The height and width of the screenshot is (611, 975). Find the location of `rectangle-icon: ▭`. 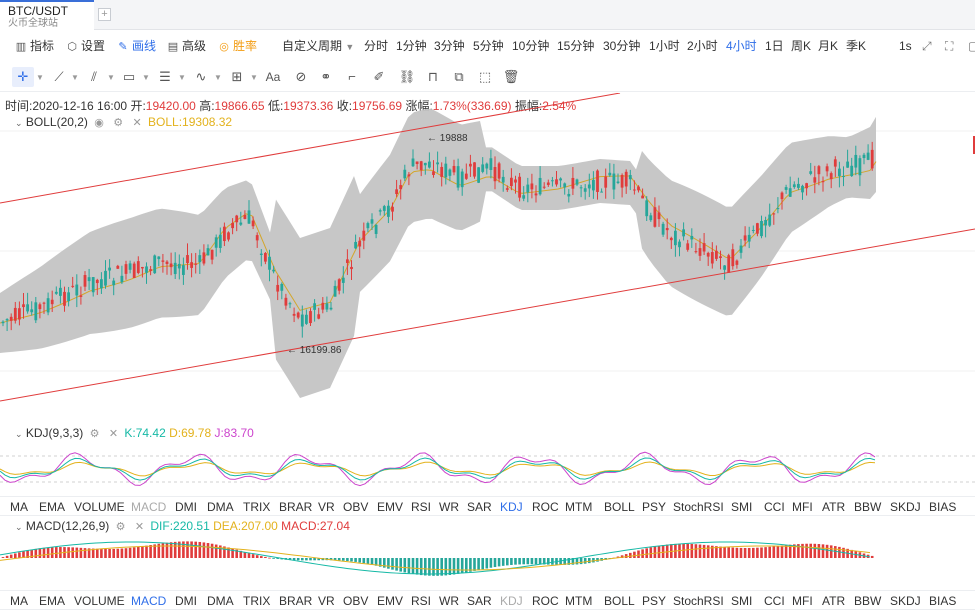

rectangle-icon: ▭ is located at coordinates (129, 76).